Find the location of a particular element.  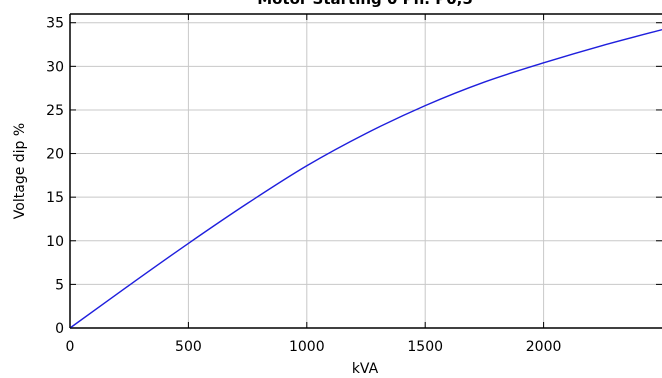

y-tick-label: 15 is located at coordinates (55, 198).